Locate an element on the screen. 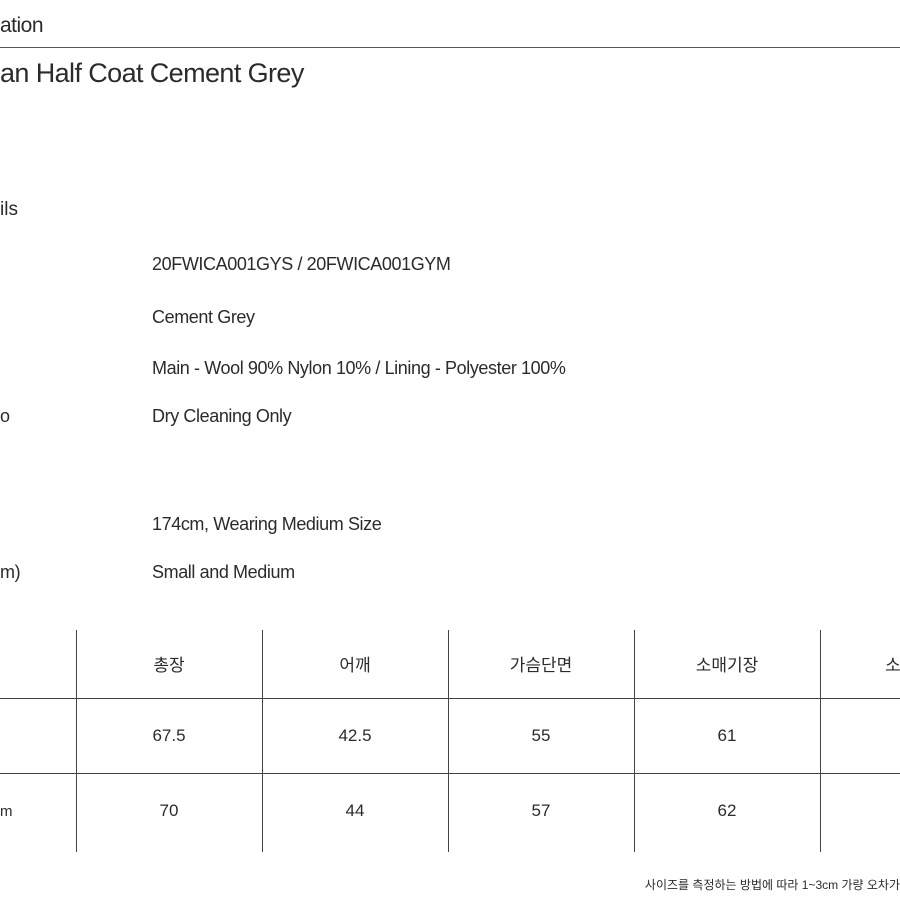  detail-value: Small and Medium is located at coordinates (223, 572).